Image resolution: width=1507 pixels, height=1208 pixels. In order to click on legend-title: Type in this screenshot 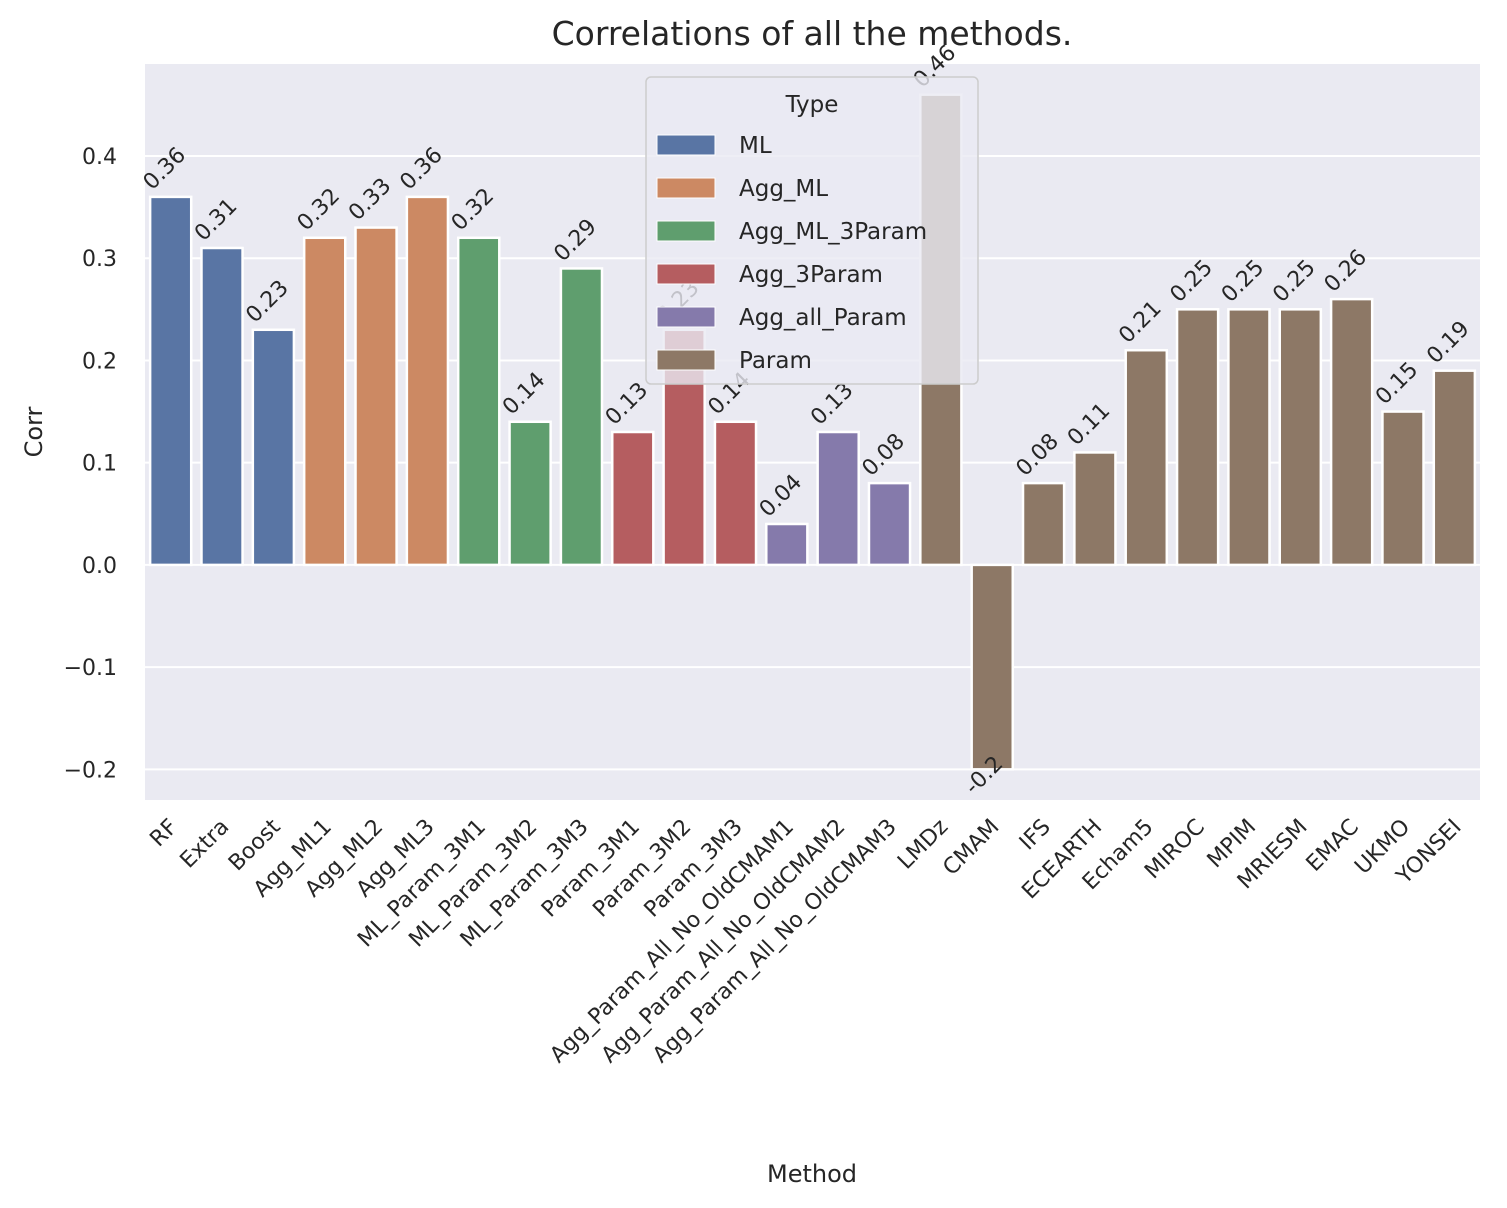, I will do `click(812, 105)`.